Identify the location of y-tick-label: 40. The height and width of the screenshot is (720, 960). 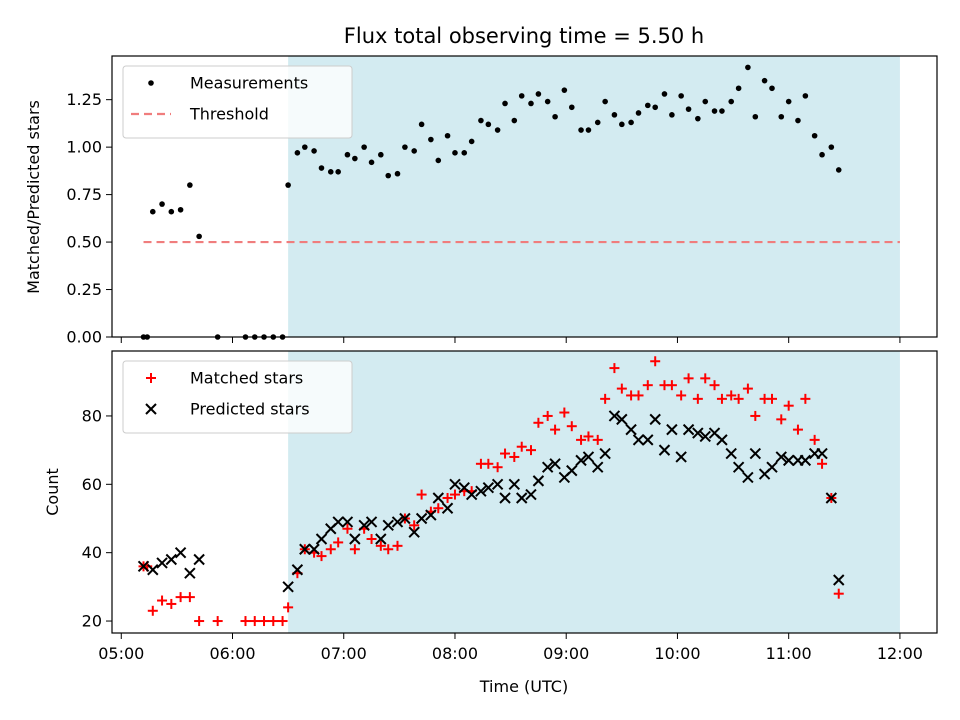
(92, 552).